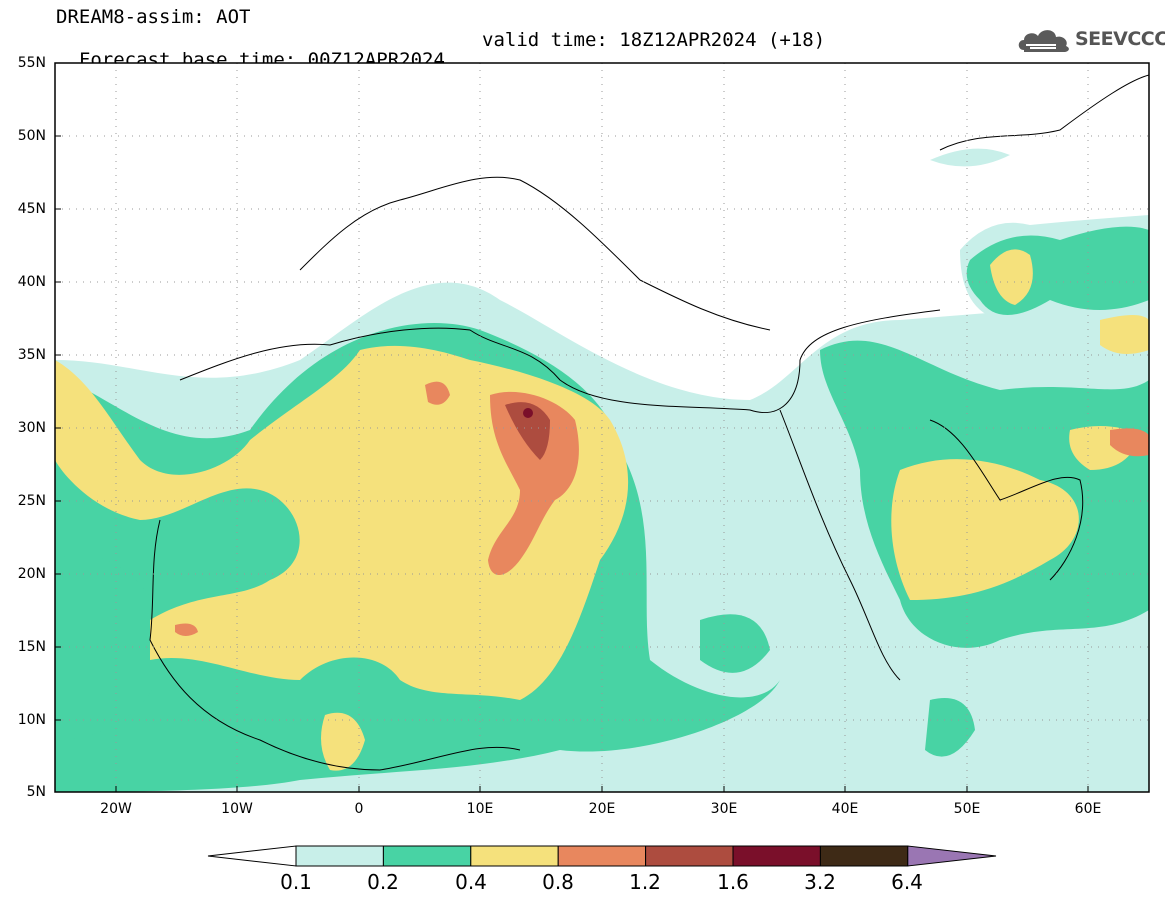 The height and width of the screenshot is (905, 1165). Describe the element at coordinates (952, 856) in the screenshot. I see `colorbar-over-triangle` at that location.